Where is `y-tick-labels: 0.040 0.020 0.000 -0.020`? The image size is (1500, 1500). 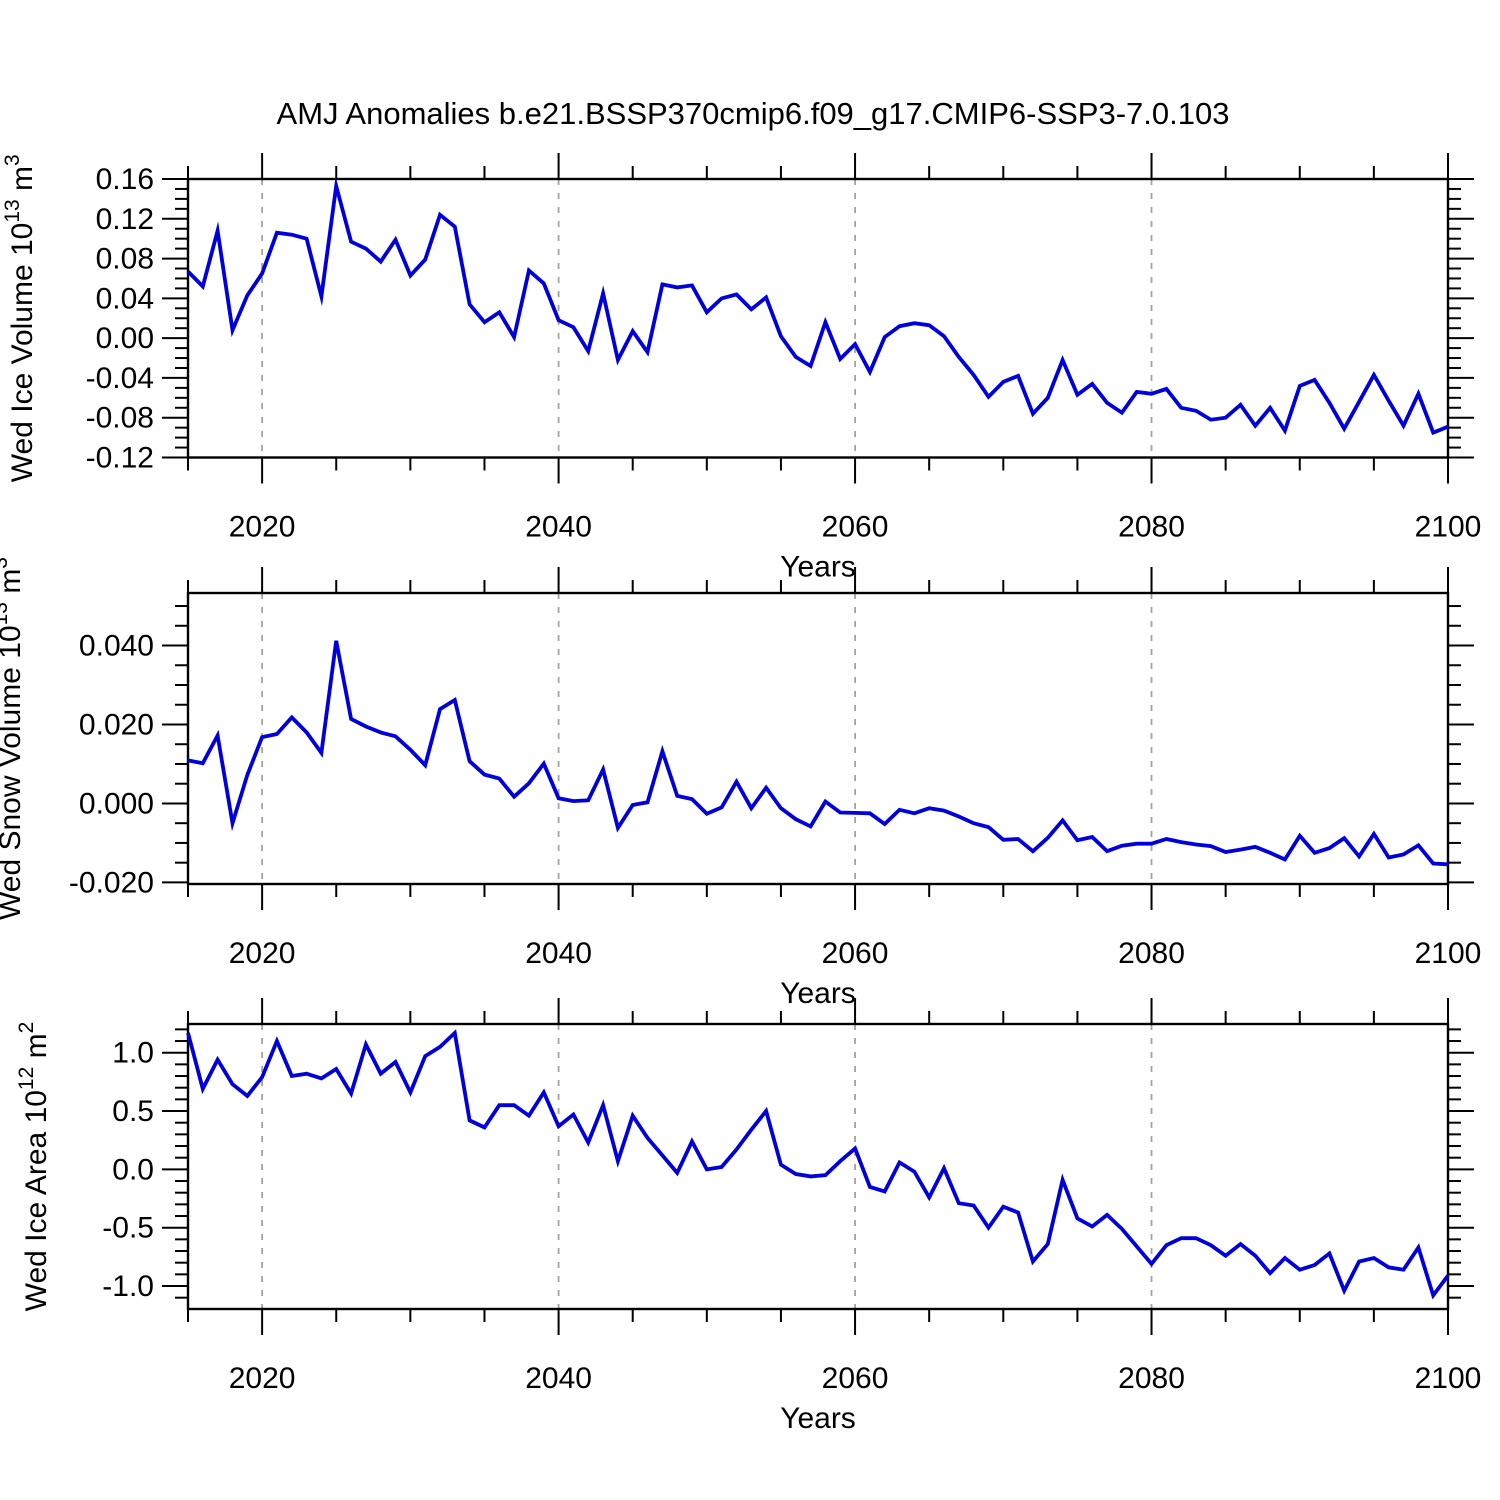
y-tick-labels: 0.040 0.020 0.000 -0.020 is located at coordinates (111, 765).